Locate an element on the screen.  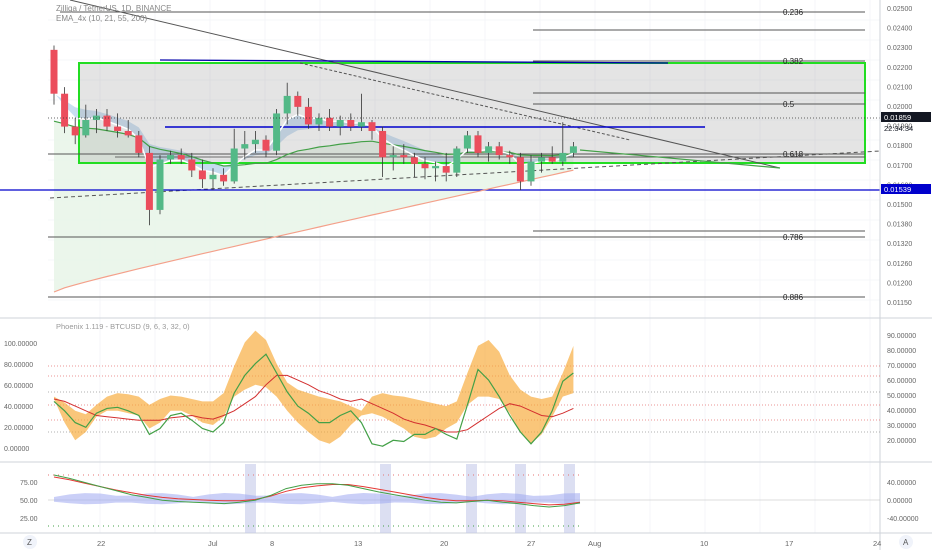
price-tick-label: 0.02500 is located at coordinates (899, 9).